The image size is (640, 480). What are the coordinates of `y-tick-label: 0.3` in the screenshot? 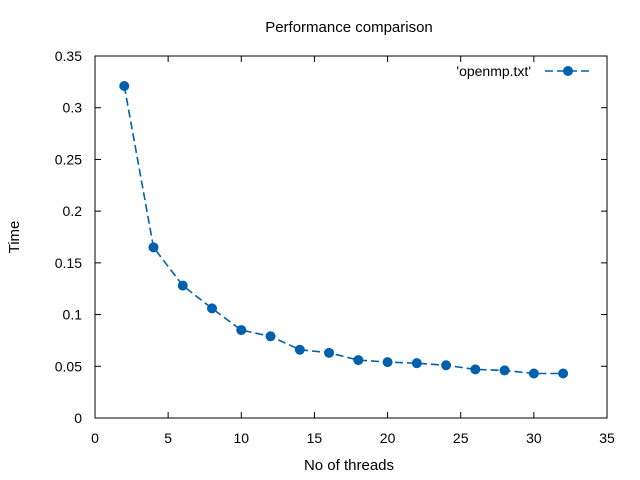 It's located at (73, 108).